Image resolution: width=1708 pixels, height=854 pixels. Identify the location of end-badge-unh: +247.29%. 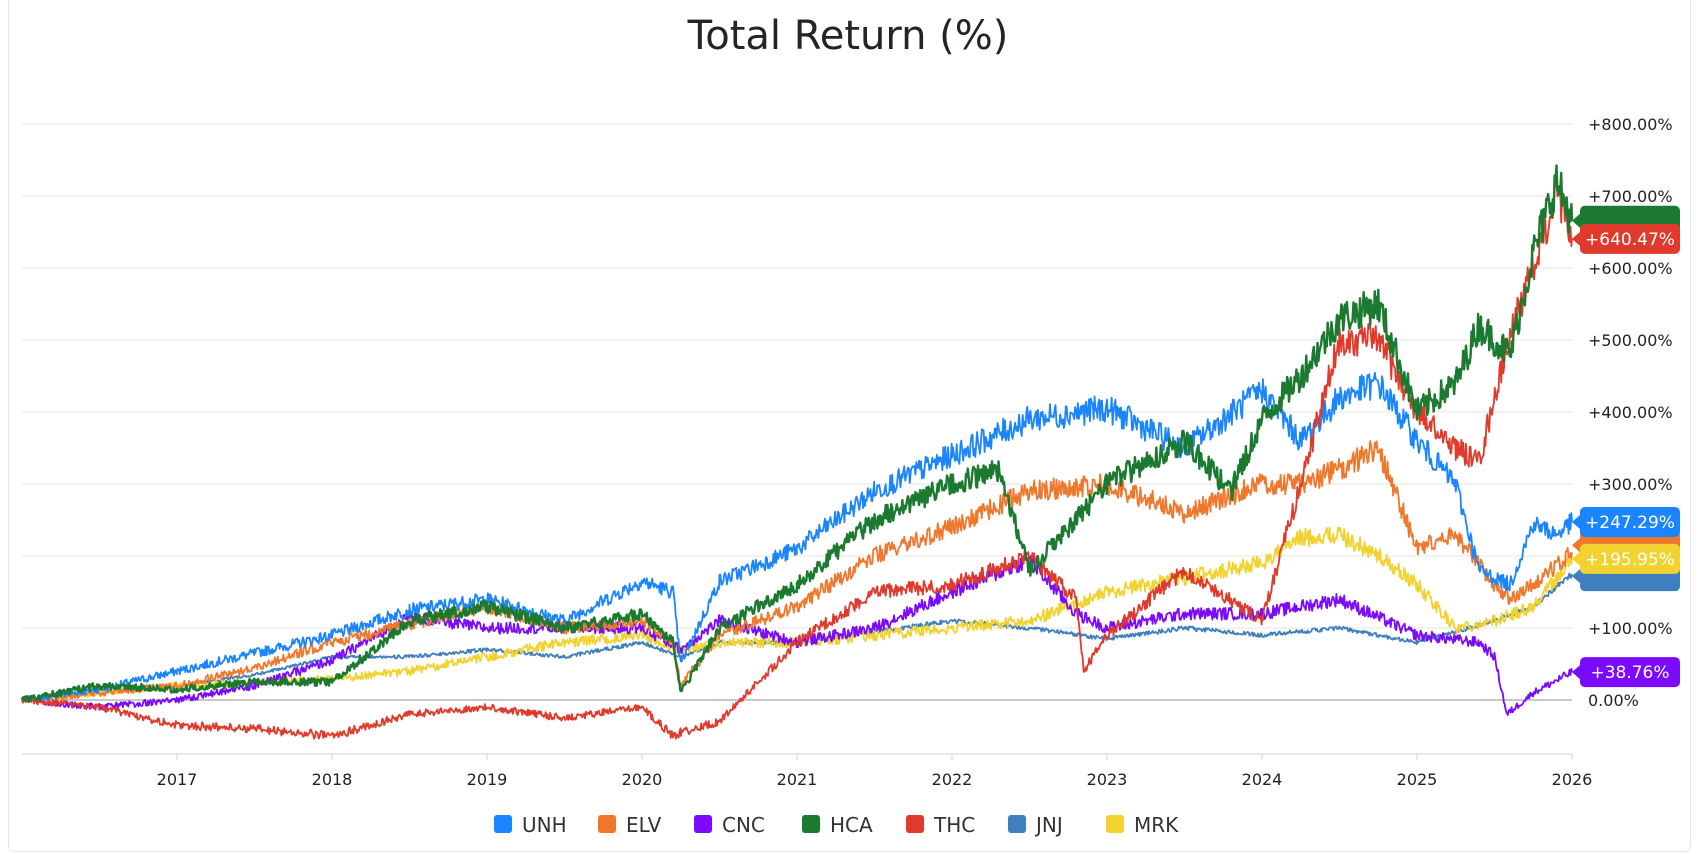
(1626, 521).